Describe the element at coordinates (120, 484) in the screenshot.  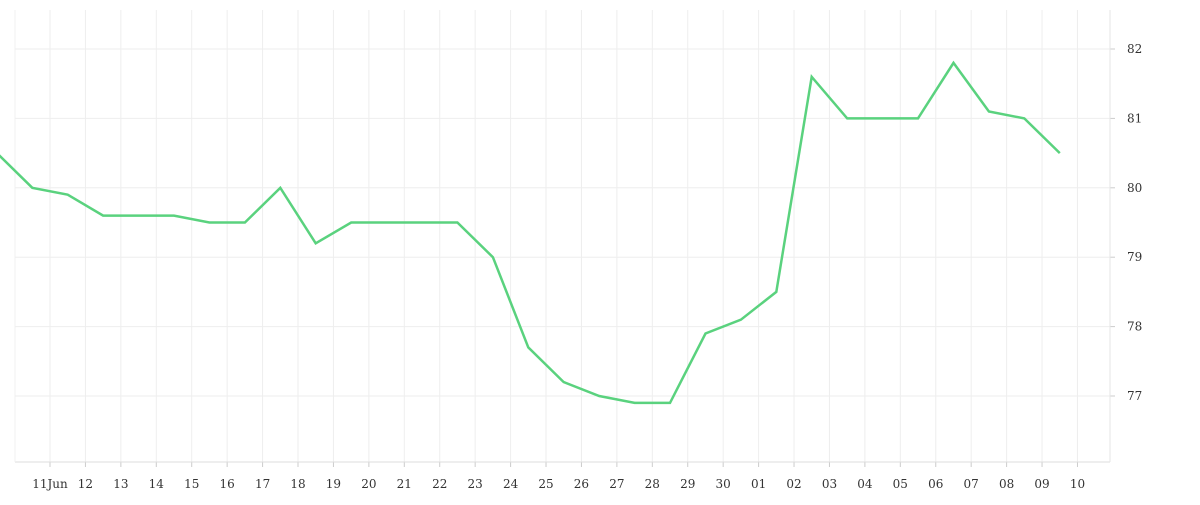
I see `x-tick-label: 13` at that location.